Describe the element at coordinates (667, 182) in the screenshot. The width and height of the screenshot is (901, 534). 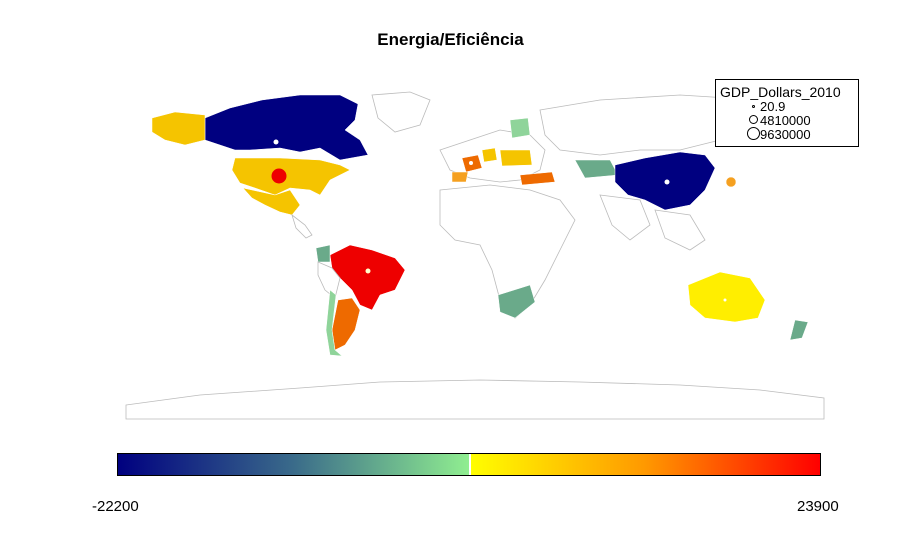
I see `gdp-bubble-china` at that location.